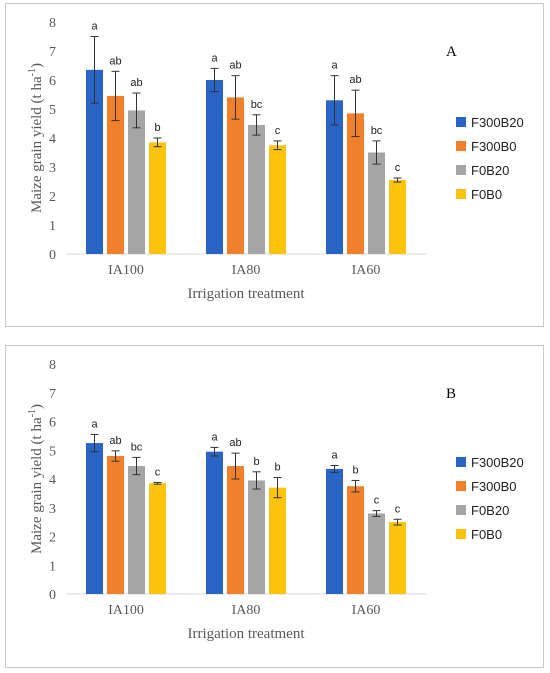 The height and width of the screenshot is (673, 550). Describe the element at coordinates (497, 462) in the screenshot. I see `chart-b-legend-entry: F300B20` at that location.